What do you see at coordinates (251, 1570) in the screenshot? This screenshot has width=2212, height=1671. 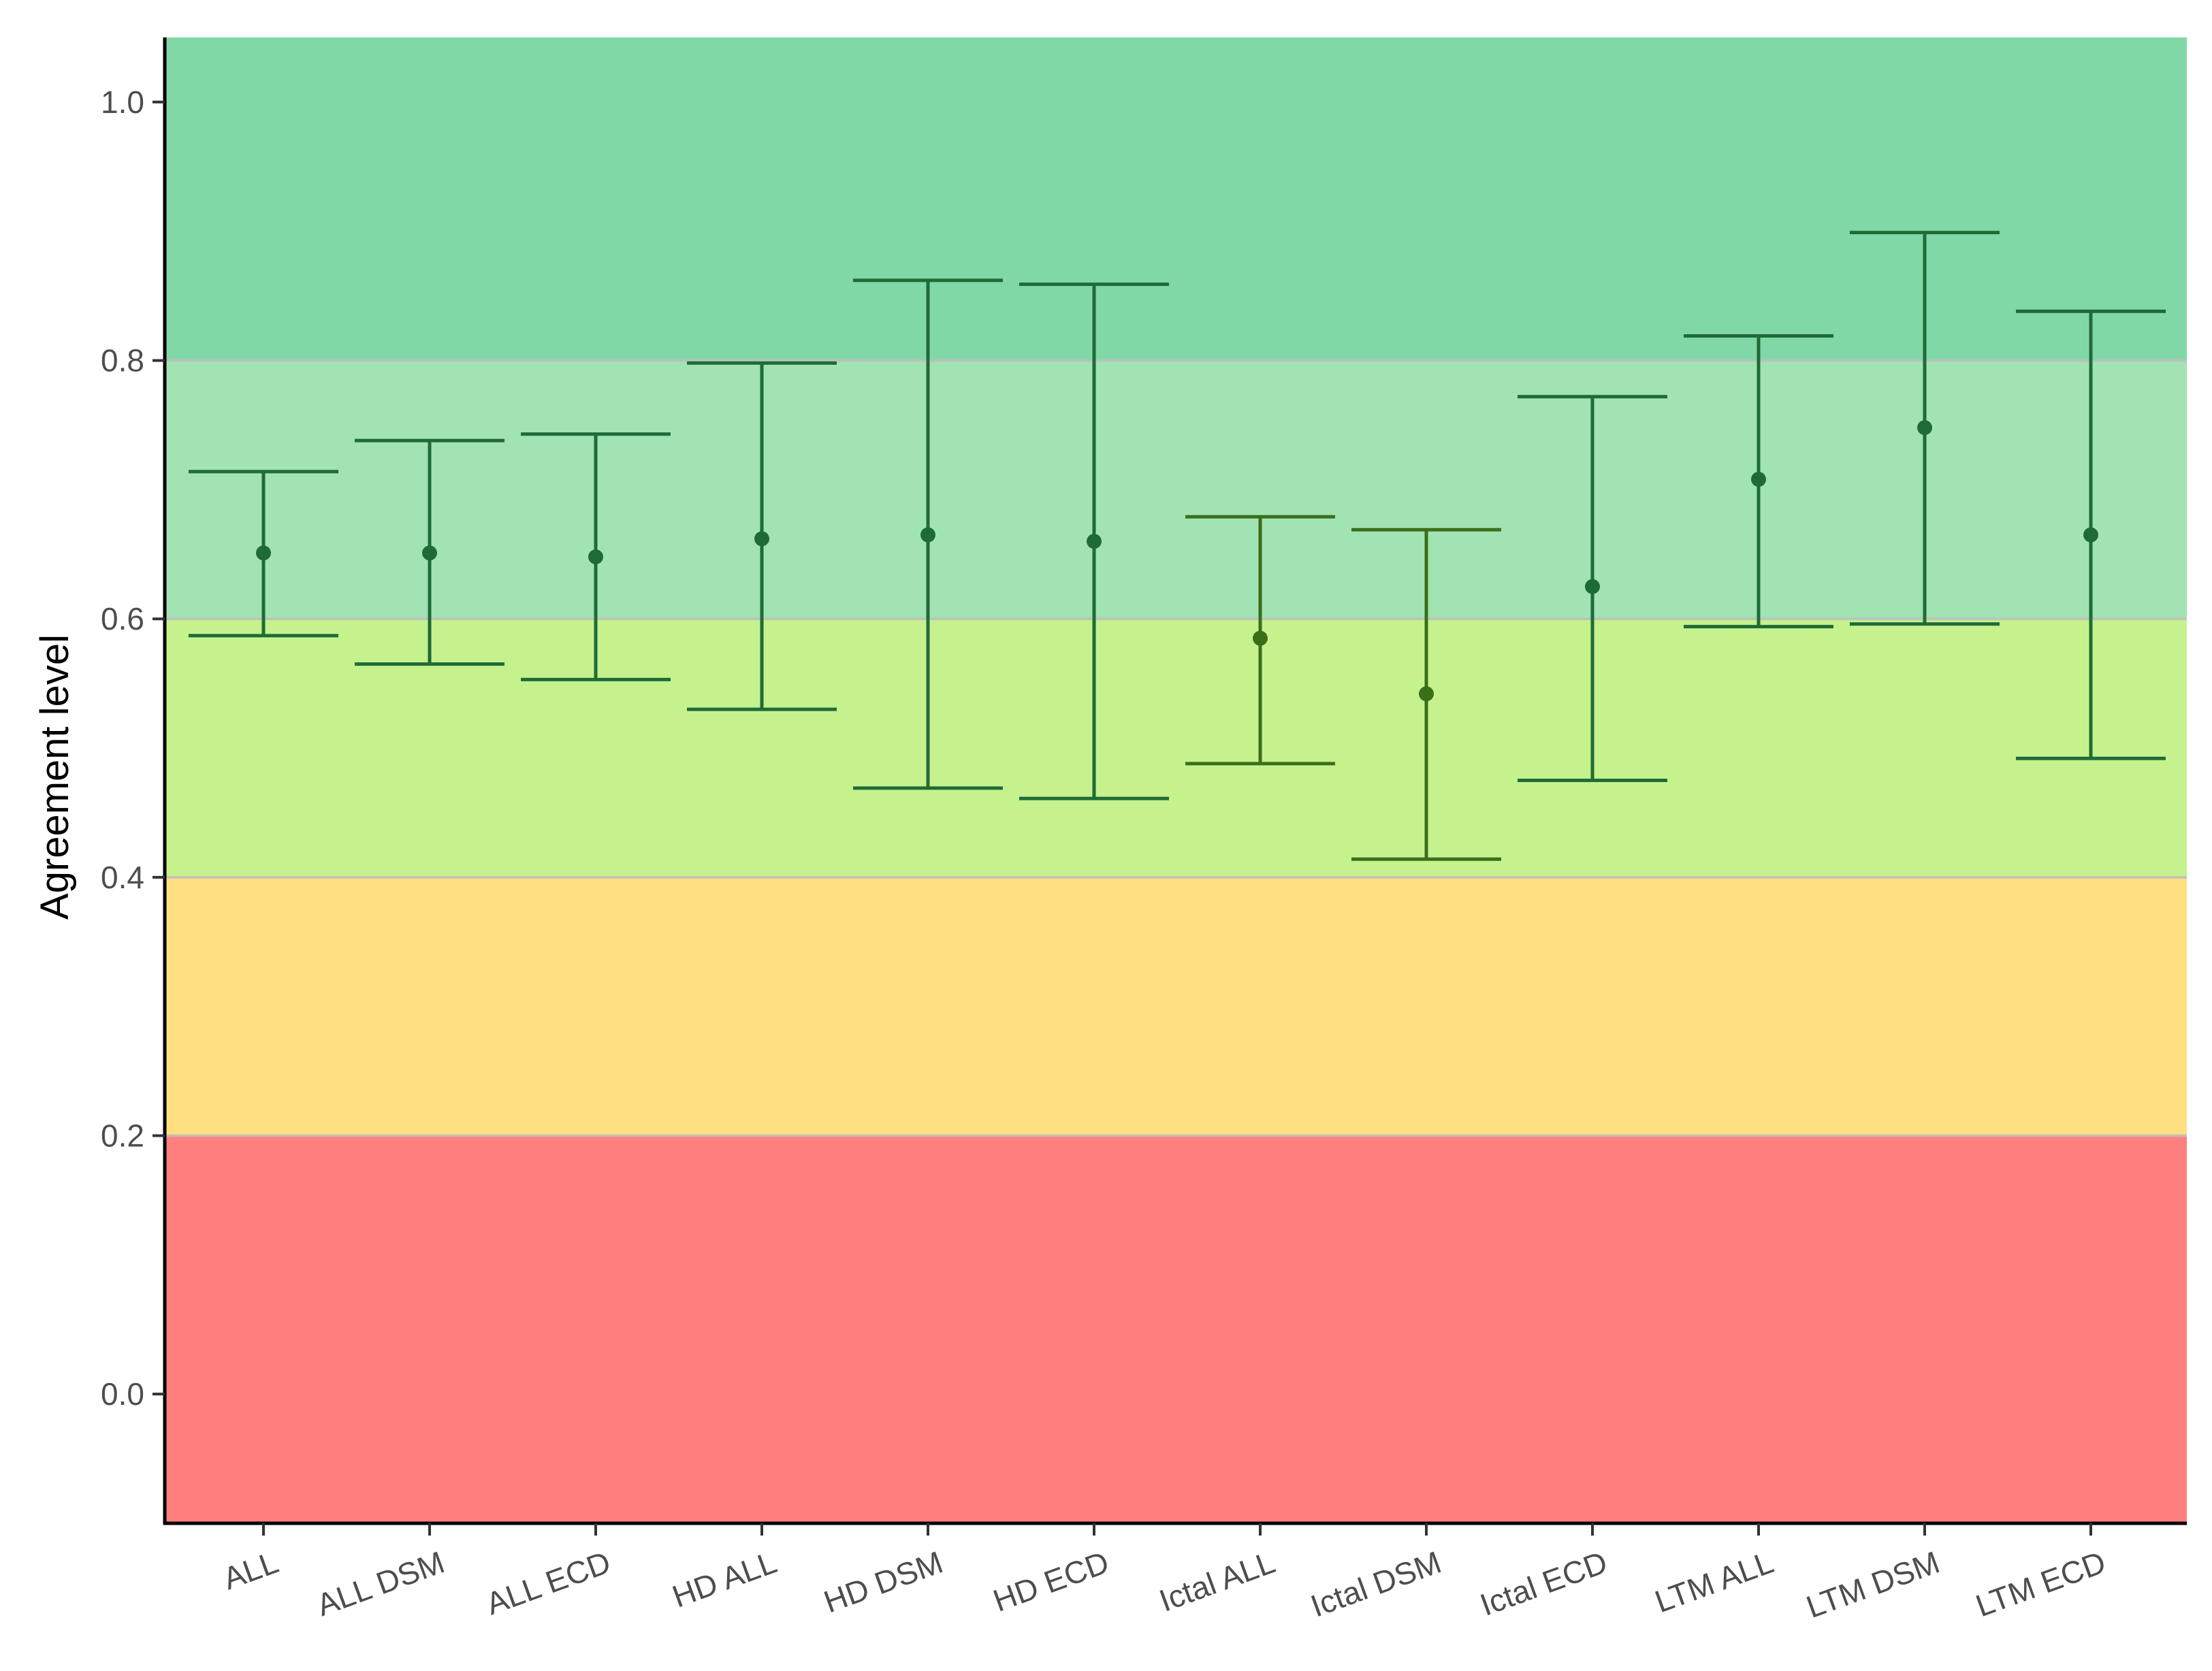 I see `x-tick-label: ALL` at bounding box center [251, 1570].